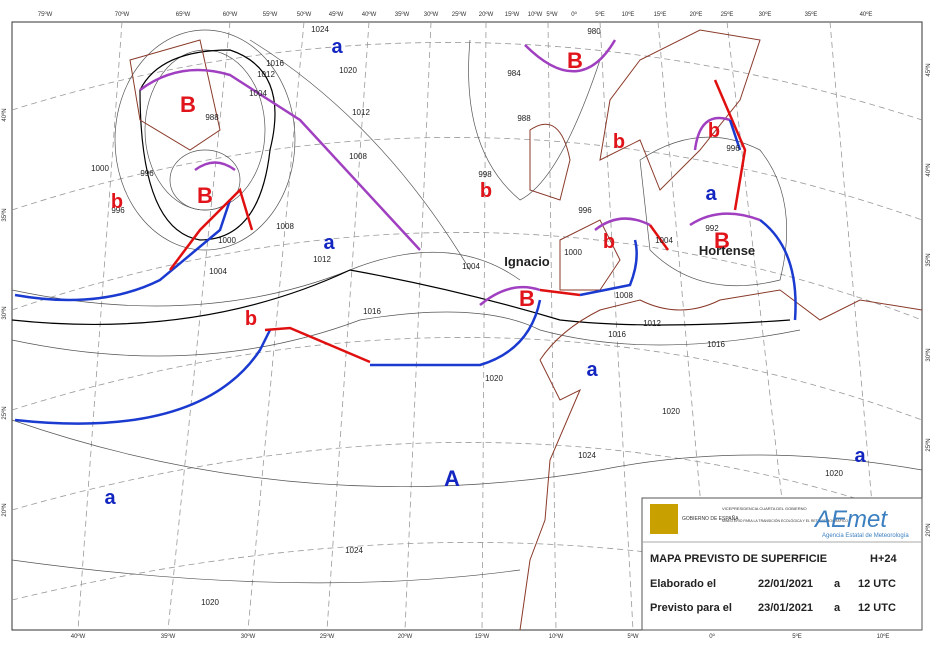  I want to click on isobar-label: 980, so click(594, 31).